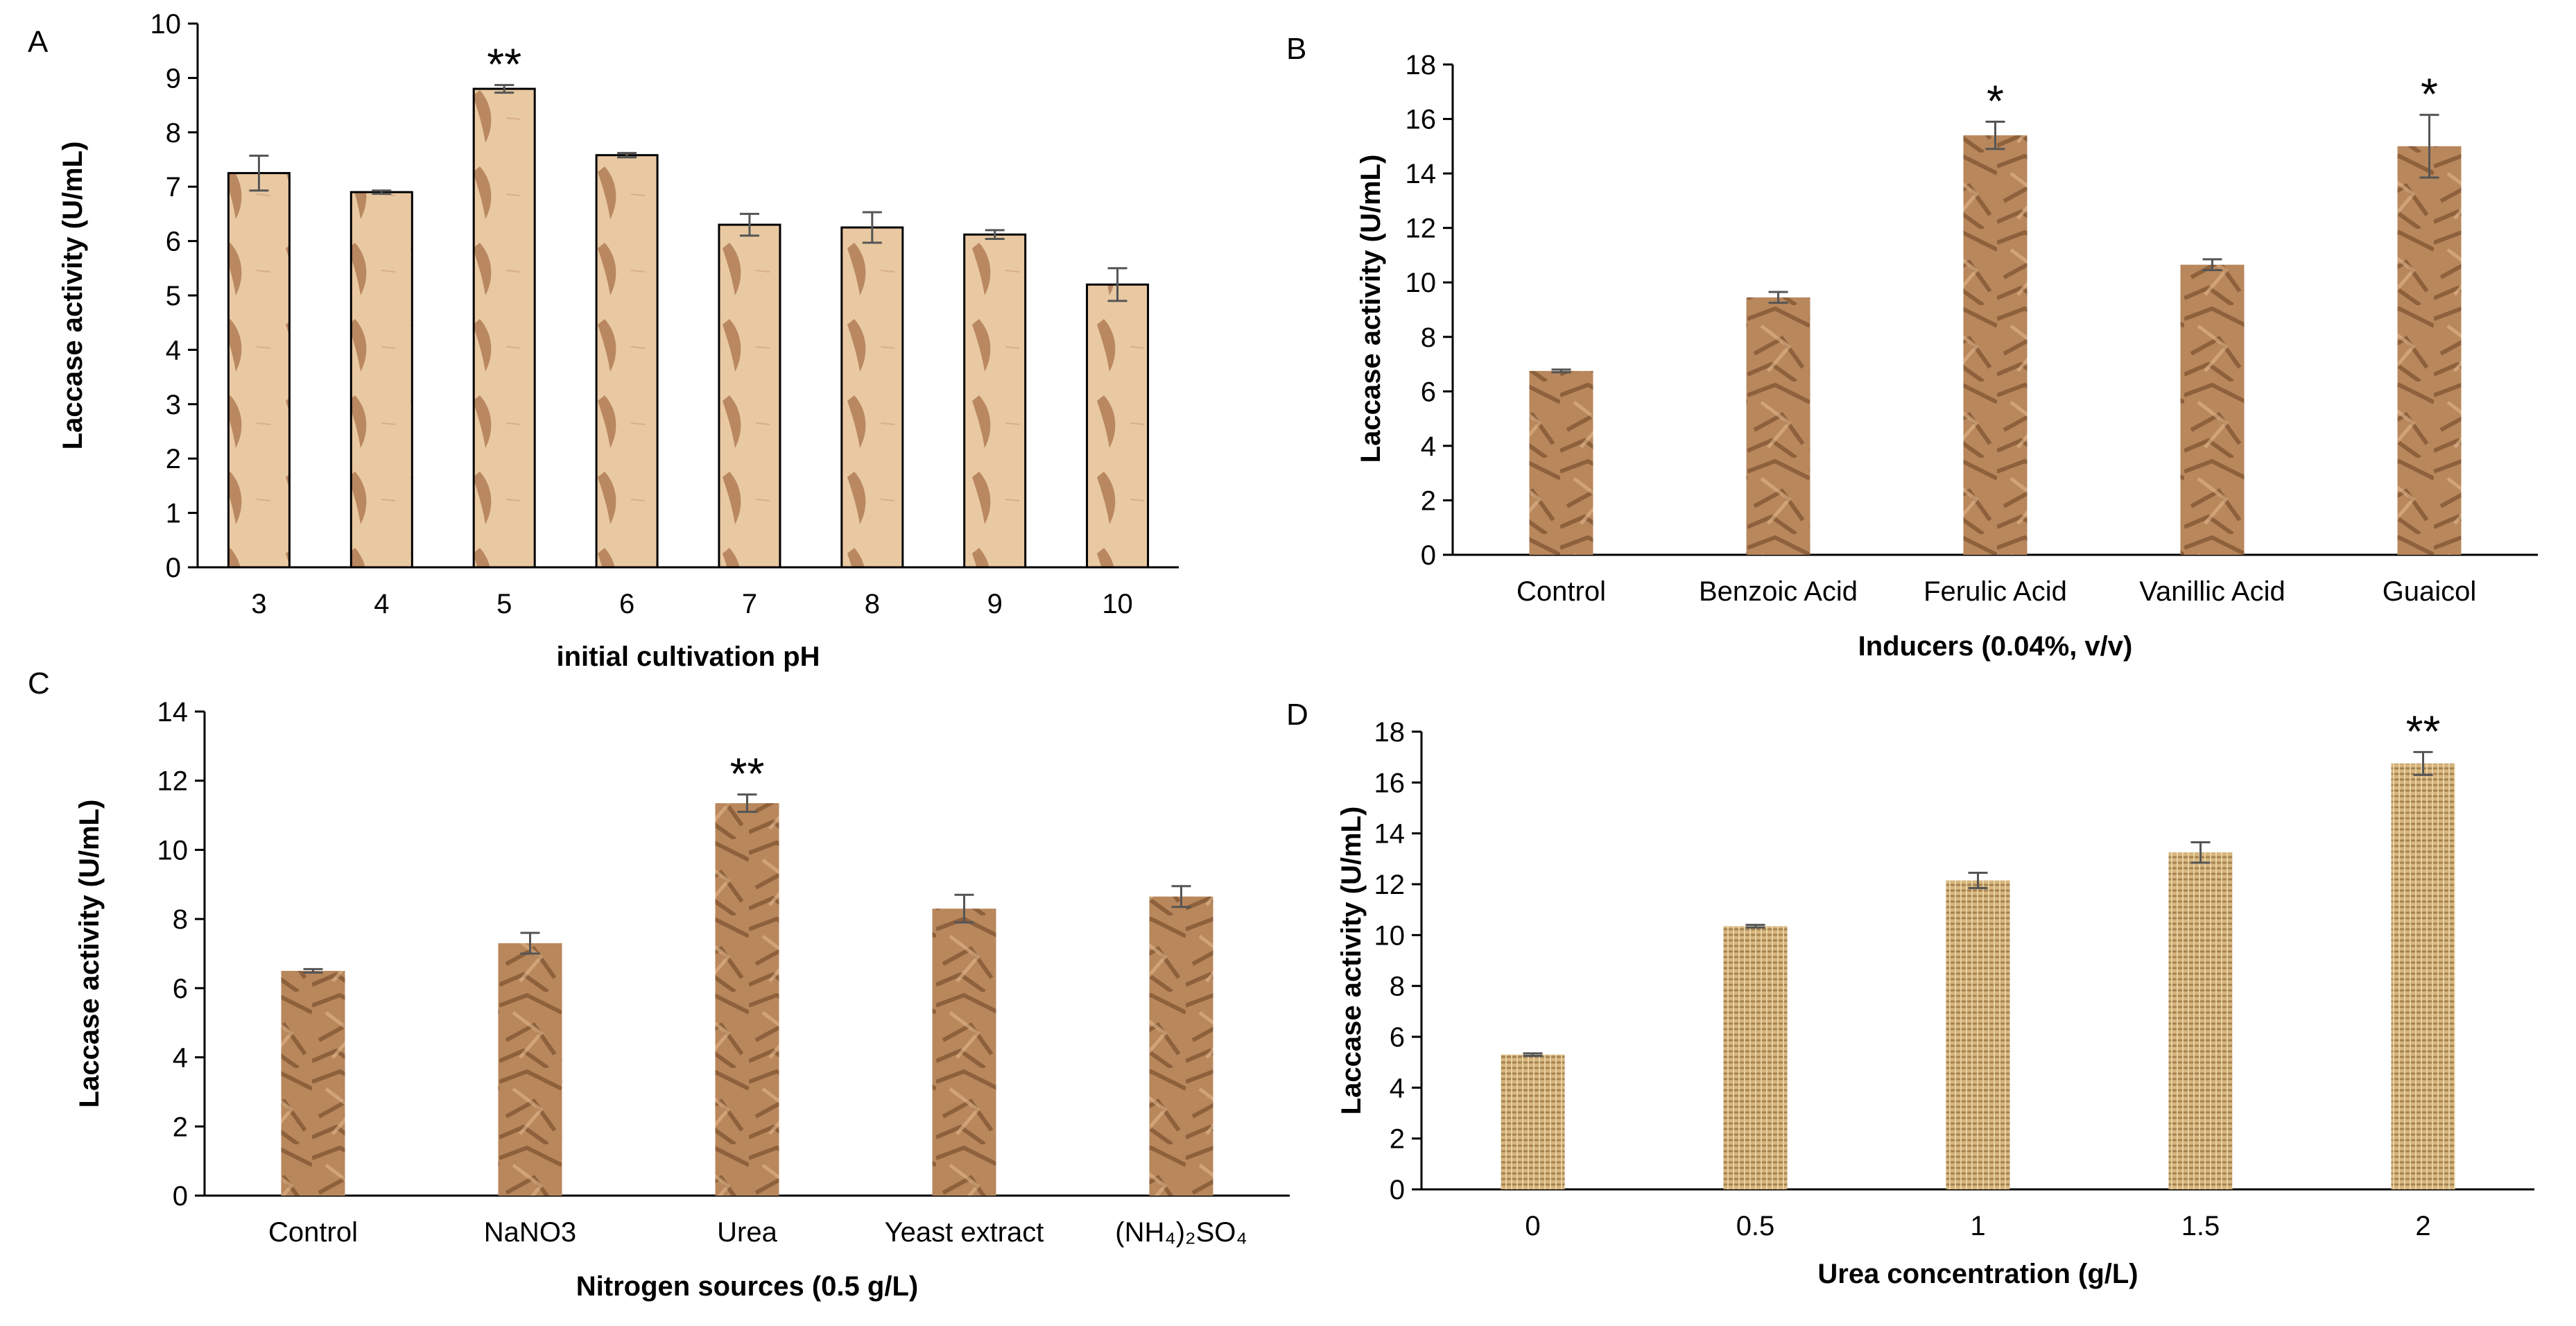 The image size is (2576, 1326). I want to click on x-tick-label: 1, so click(1977, 1226).